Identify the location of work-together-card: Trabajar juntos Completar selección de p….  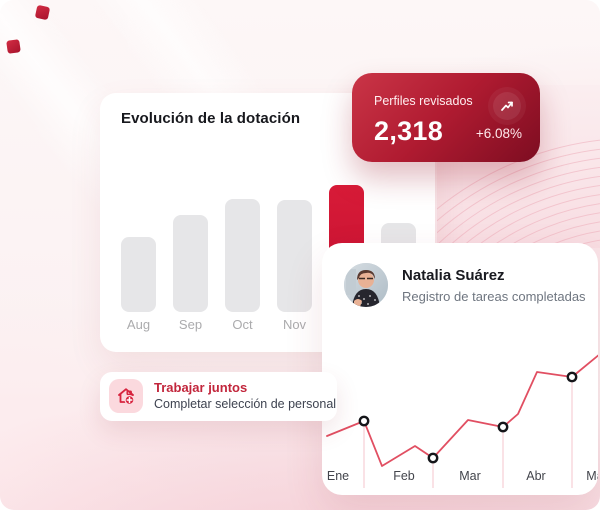
(218, 396).